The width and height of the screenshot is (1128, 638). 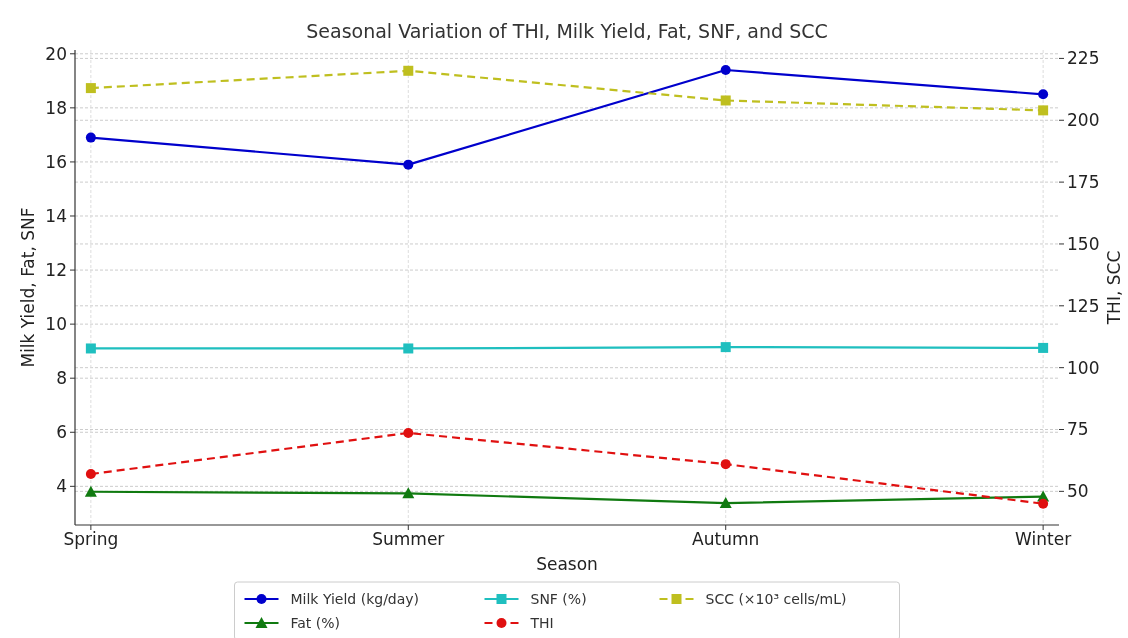 What do you see at coordinates (56, 215) in the screenshot?
I see `y-tick-label: 14` at bounding box center [56, 215].